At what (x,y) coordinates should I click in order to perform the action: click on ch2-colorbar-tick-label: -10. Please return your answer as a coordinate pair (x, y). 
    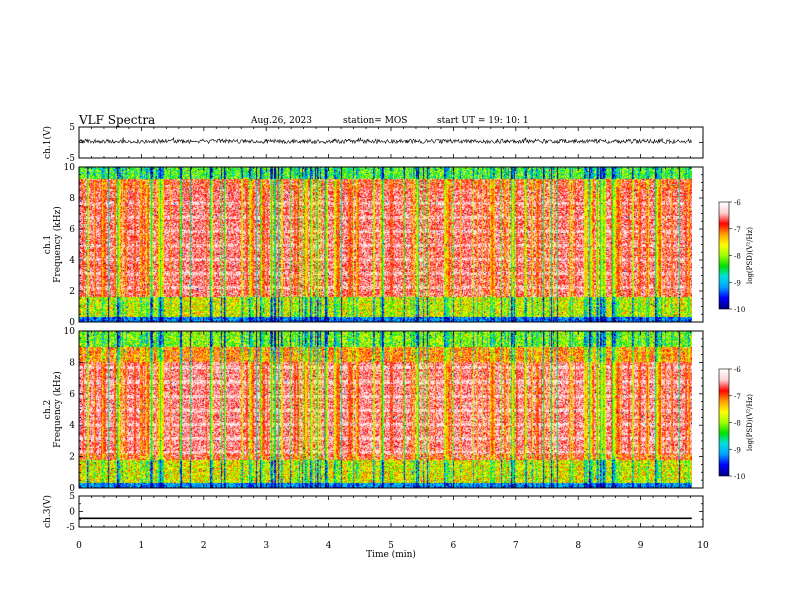
    Looking at the image, I should click on (739, 477).